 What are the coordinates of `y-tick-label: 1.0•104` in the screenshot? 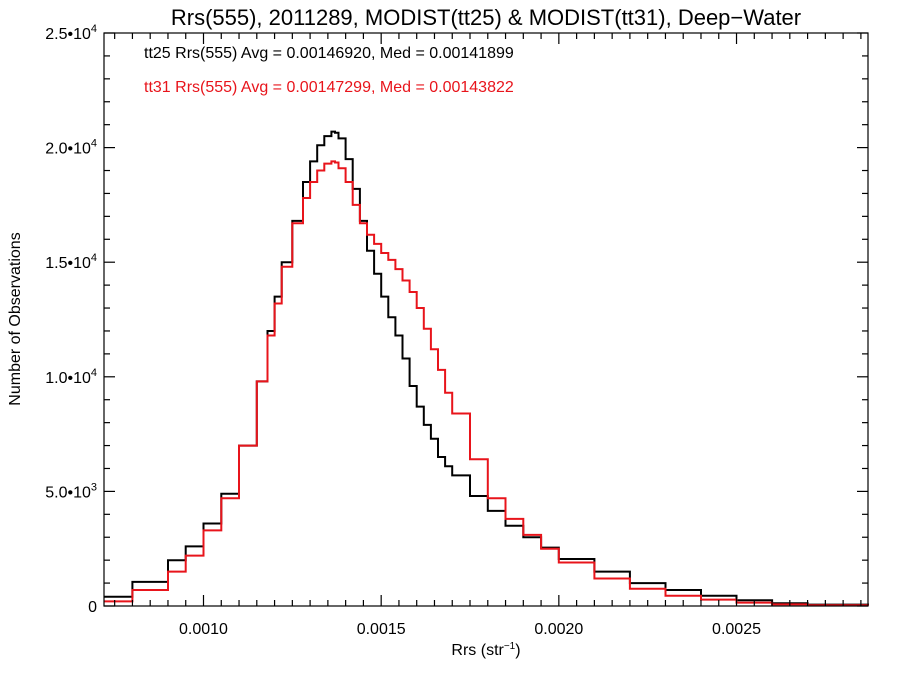 It's located at (71, 377).